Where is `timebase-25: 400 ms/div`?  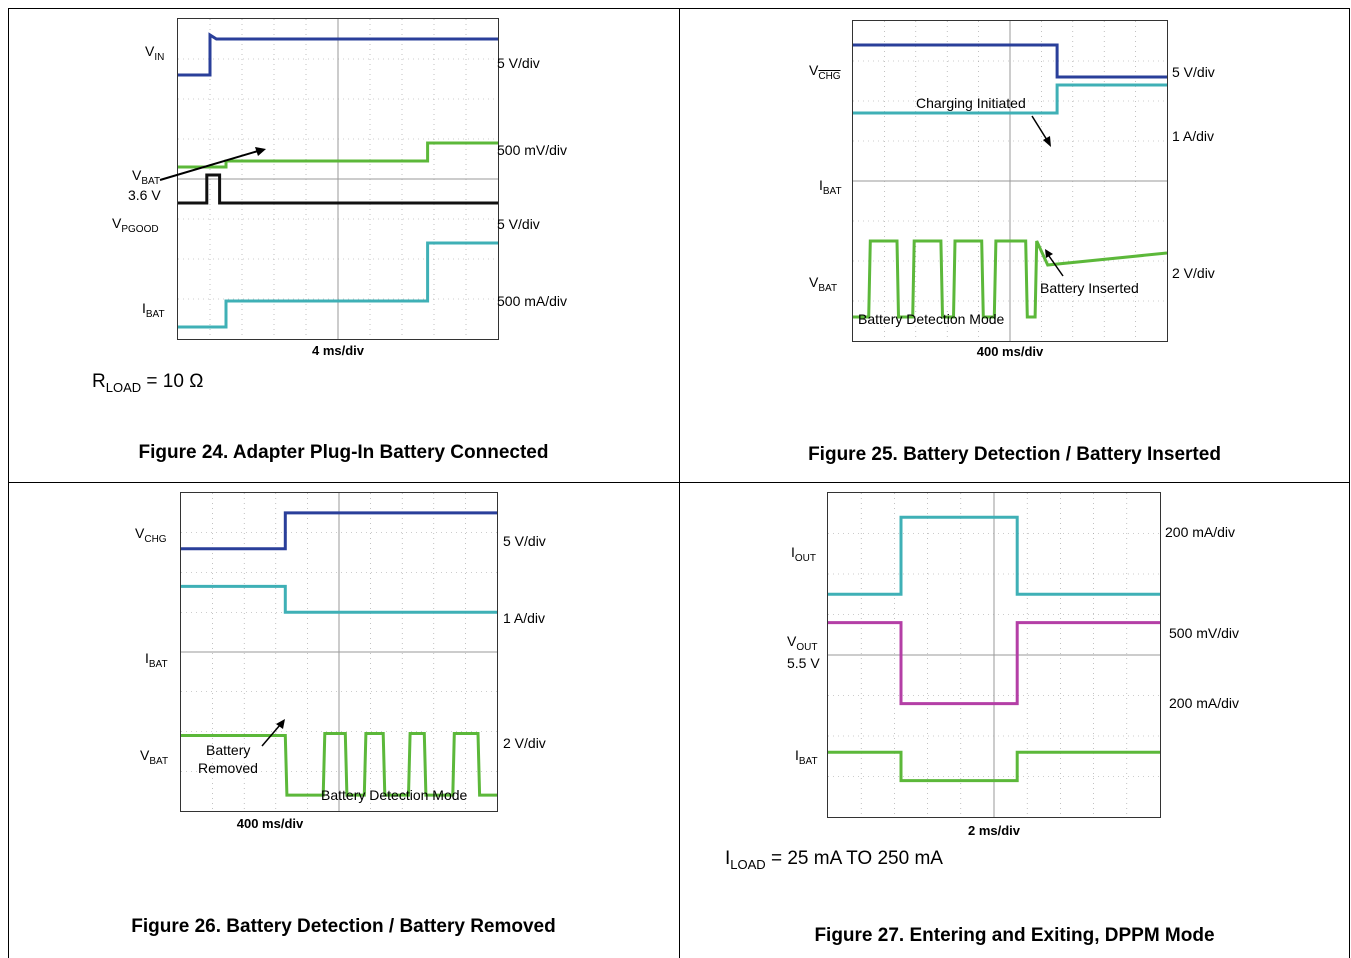
timebase-25: 400 ms/div is located at coordinates (1010, 351).